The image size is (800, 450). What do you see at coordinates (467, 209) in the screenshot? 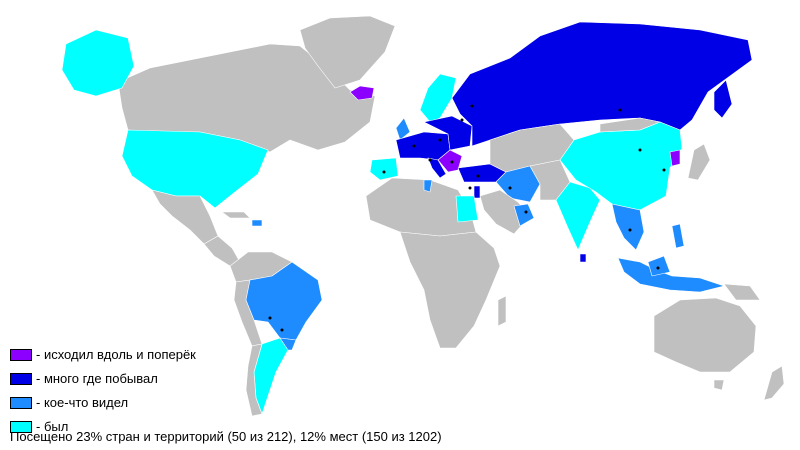
I see `region-egypt` at bounding box center [467, 209].